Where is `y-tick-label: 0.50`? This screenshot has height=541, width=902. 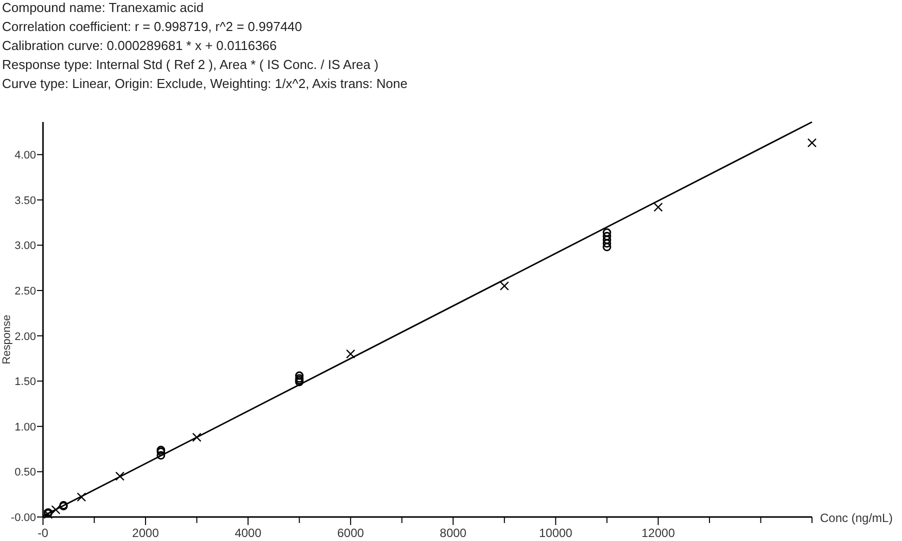
y-tick-label: 0.50 is located at coordinates (25, 472).